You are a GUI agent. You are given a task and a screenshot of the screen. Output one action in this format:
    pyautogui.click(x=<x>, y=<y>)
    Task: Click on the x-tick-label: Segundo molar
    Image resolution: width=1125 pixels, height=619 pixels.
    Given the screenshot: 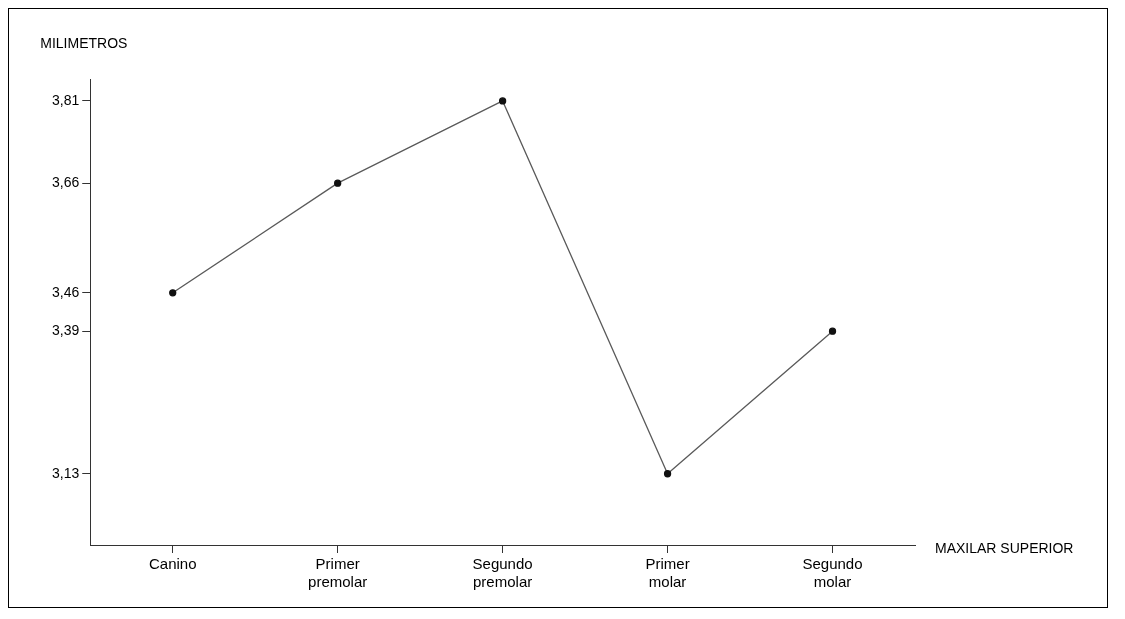 What is the action you would take?
    pyautogui.click(x=832, y=573)
    